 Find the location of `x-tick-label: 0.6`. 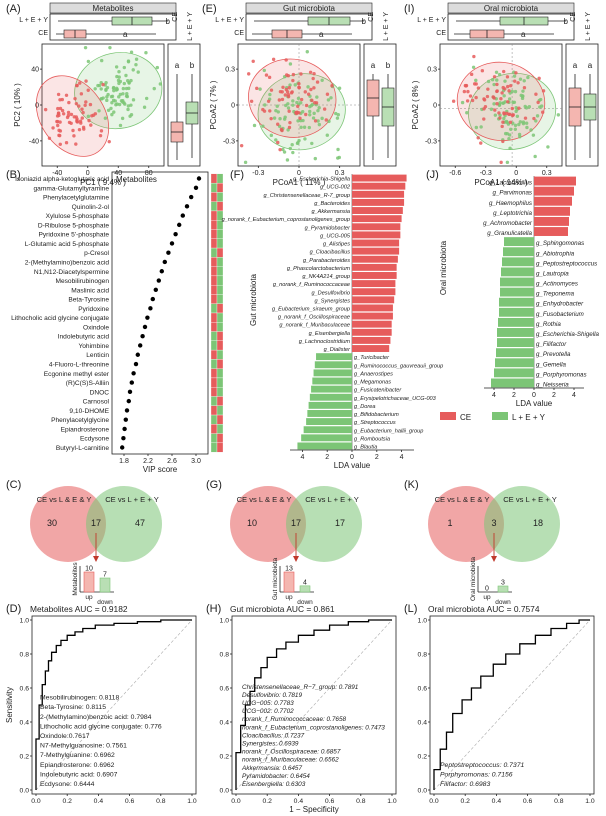

x-tick-label: 0.6 is located at coordinates (130, 801).